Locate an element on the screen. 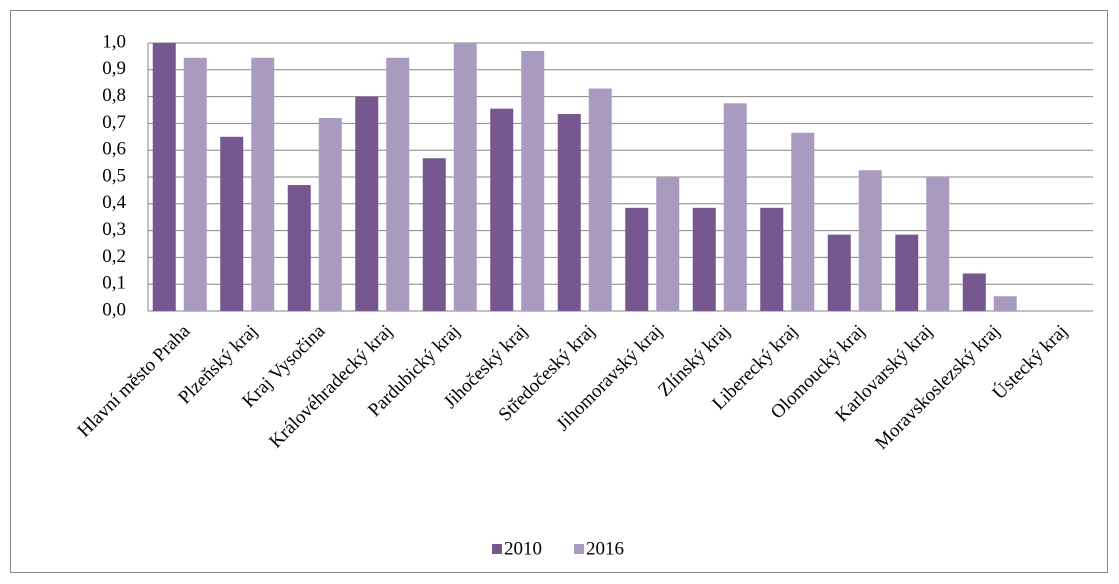 The width and height of the screenshot is (1119, 584). y-tick-label: 0,5 is located at coordinates (114, 175).